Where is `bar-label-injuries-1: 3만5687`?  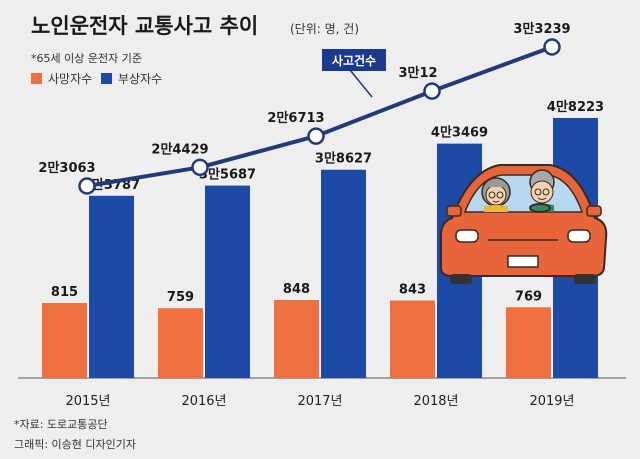
bar-label-injuries-1: 3만5687 is located at coordinates (227, 175).